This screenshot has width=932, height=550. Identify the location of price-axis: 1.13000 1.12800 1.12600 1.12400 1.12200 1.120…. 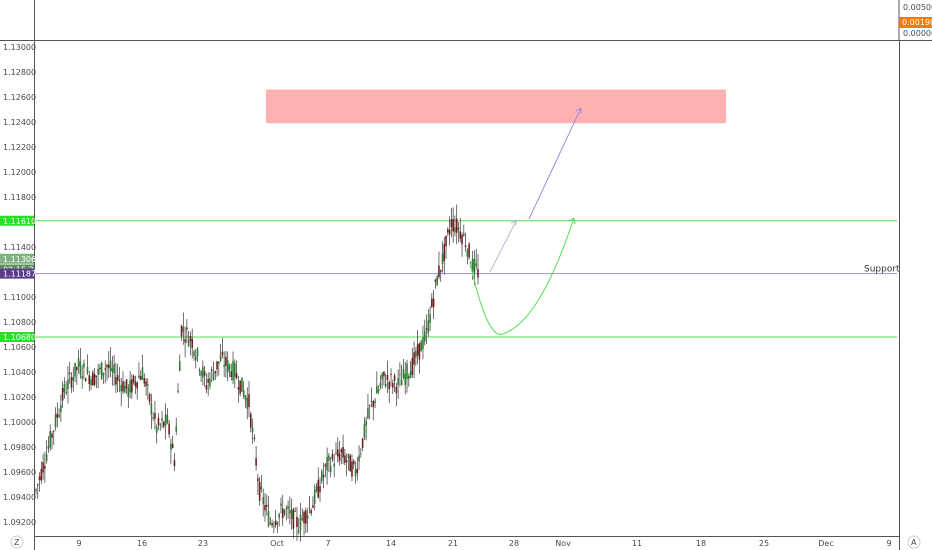
(19, 285).